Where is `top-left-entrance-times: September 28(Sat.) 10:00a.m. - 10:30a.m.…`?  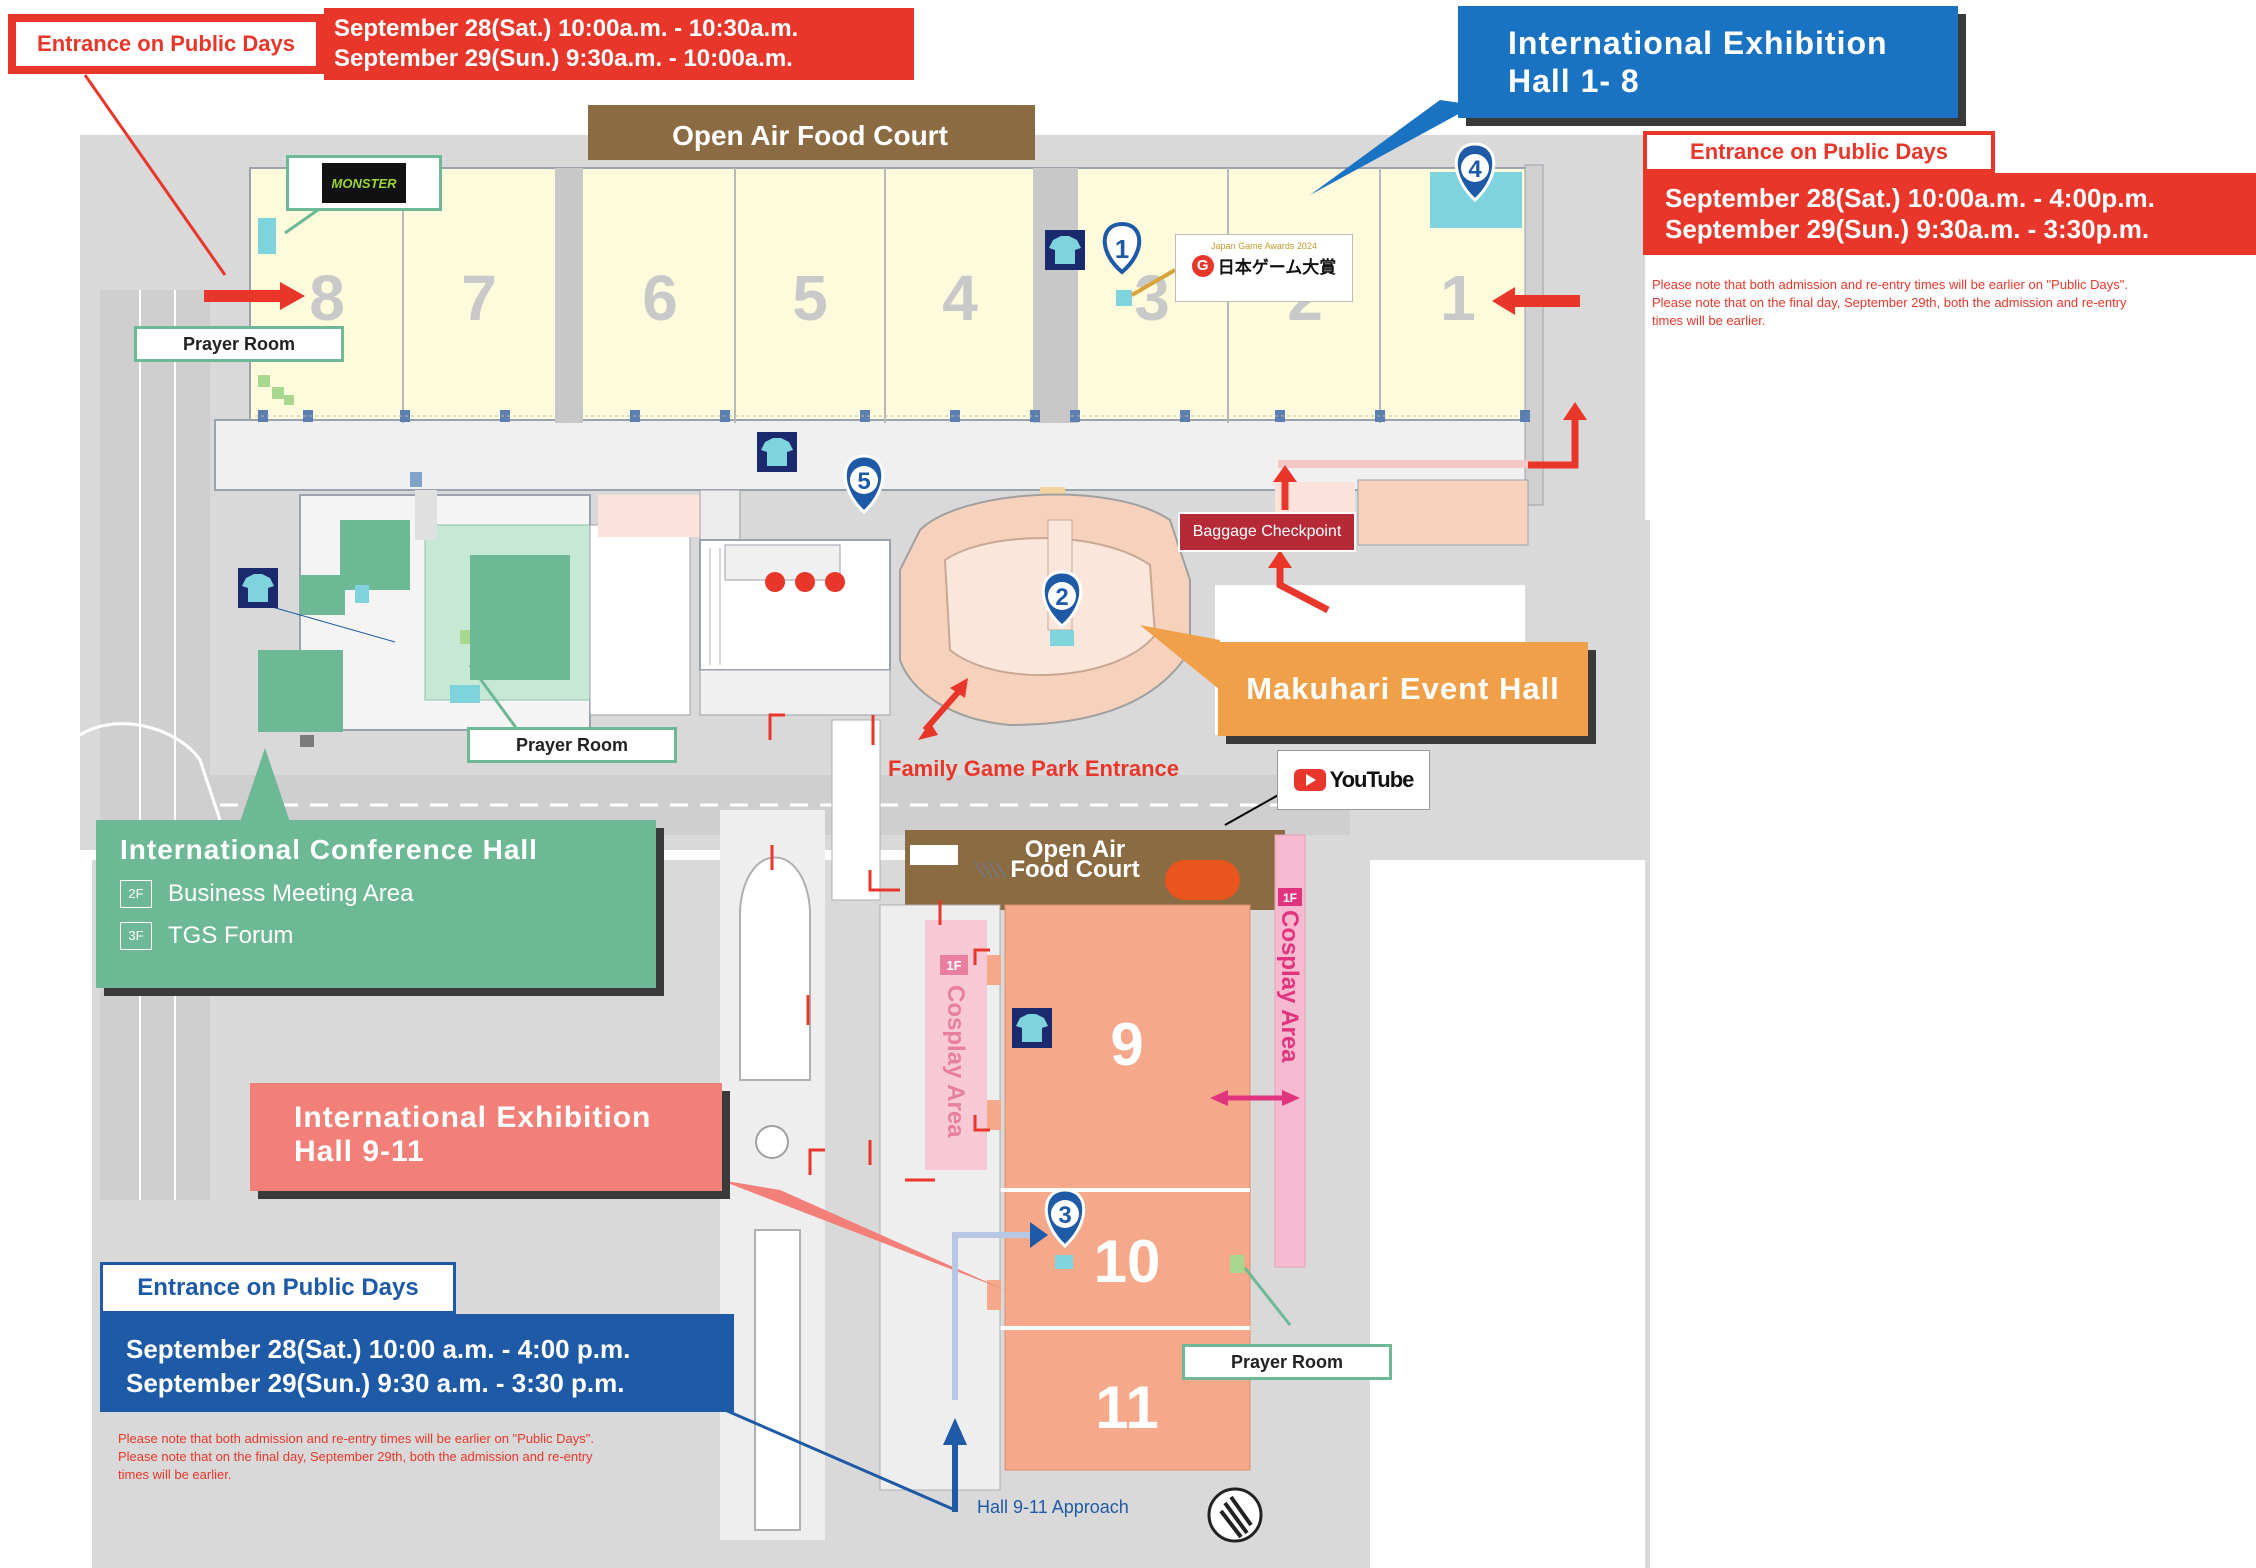
top-left-entrance-times: September 28(Sat.) 10:00a.m. - 10:30a.m.… is located at coordinates (619, 44).